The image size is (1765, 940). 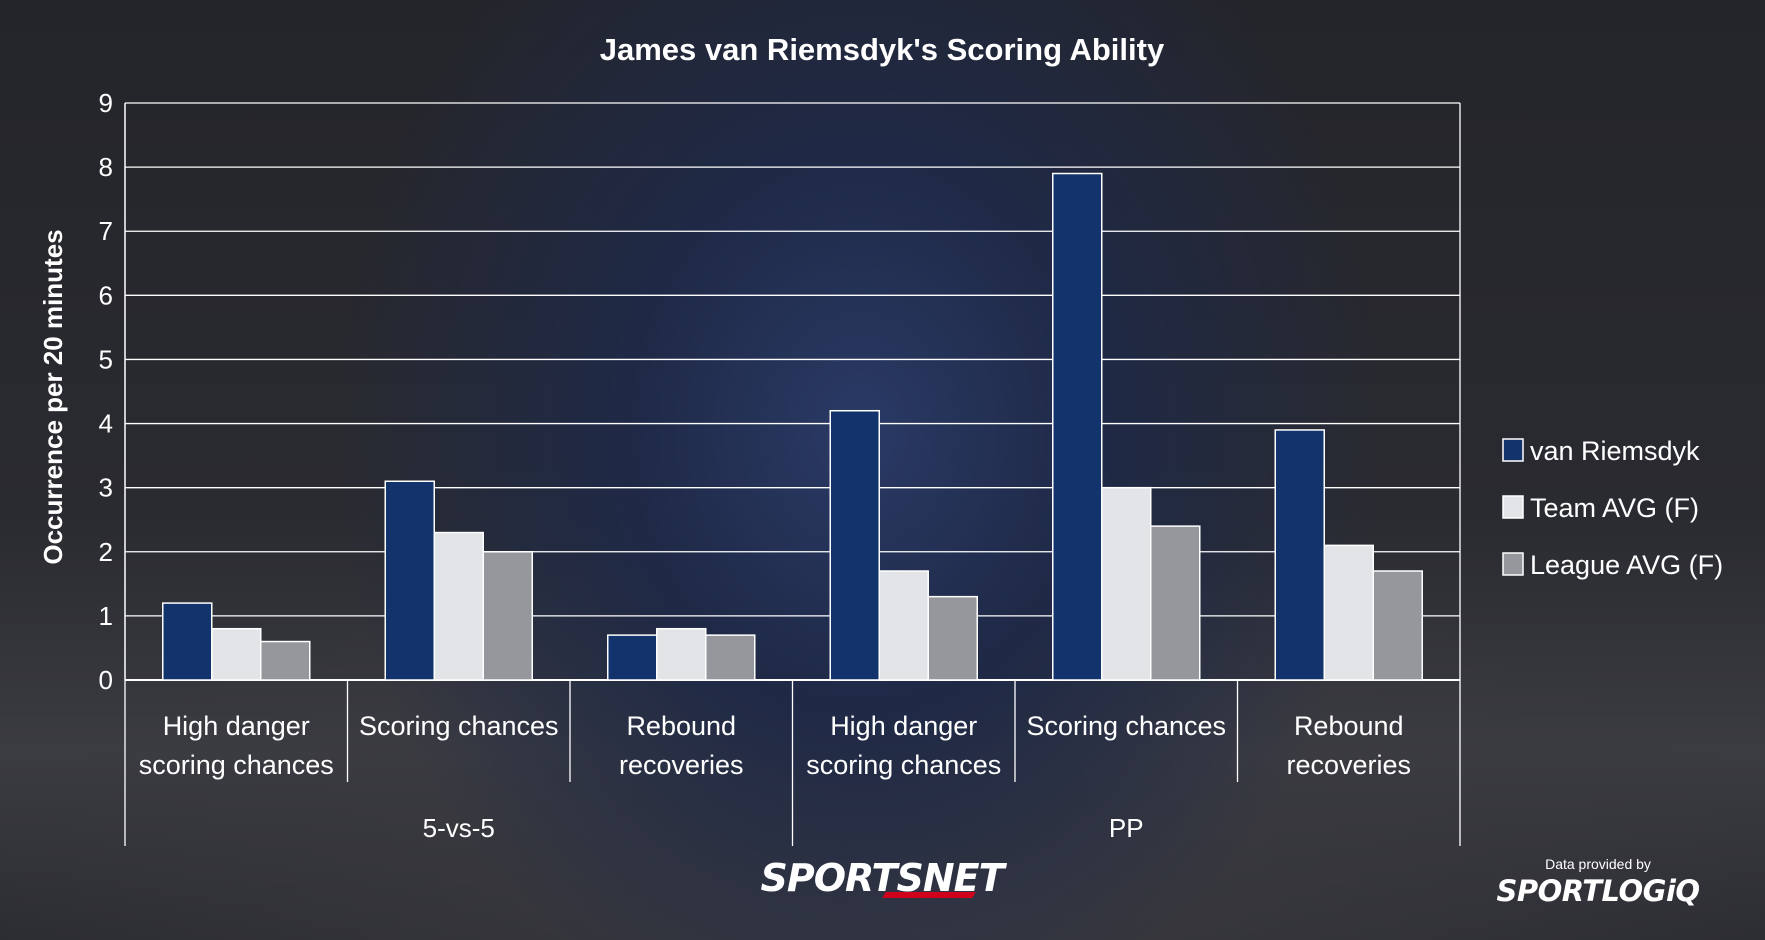 What do you see at coordinates (1615, 451) in the screenshot?
I see `legend-label: van Riemsdyk` at bounding box center [1615, 451].